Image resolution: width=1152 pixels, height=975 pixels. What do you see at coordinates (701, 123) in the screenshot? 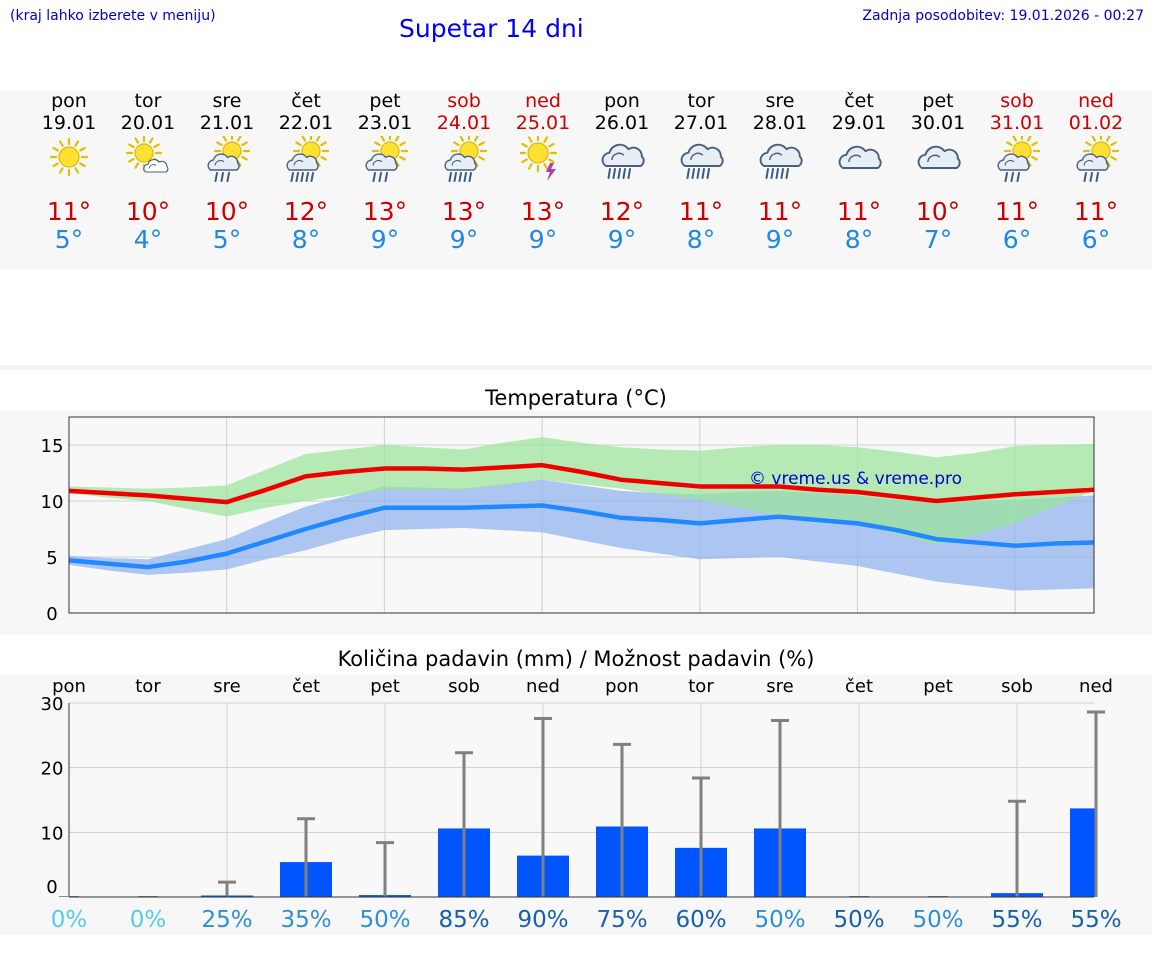
I see `day-date: 27.01` at bounding box center [701, 123].